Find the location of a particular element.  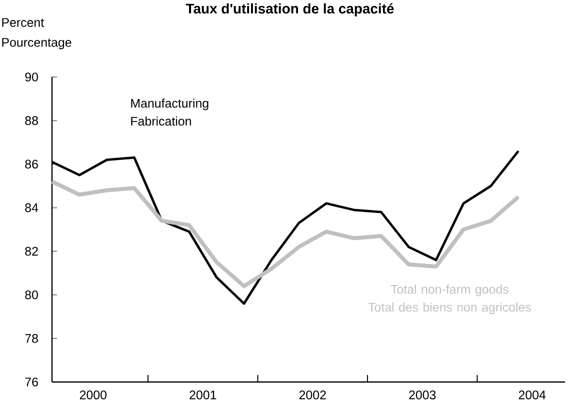

y-tick-label: 82 is located at coordinates (31, 251).